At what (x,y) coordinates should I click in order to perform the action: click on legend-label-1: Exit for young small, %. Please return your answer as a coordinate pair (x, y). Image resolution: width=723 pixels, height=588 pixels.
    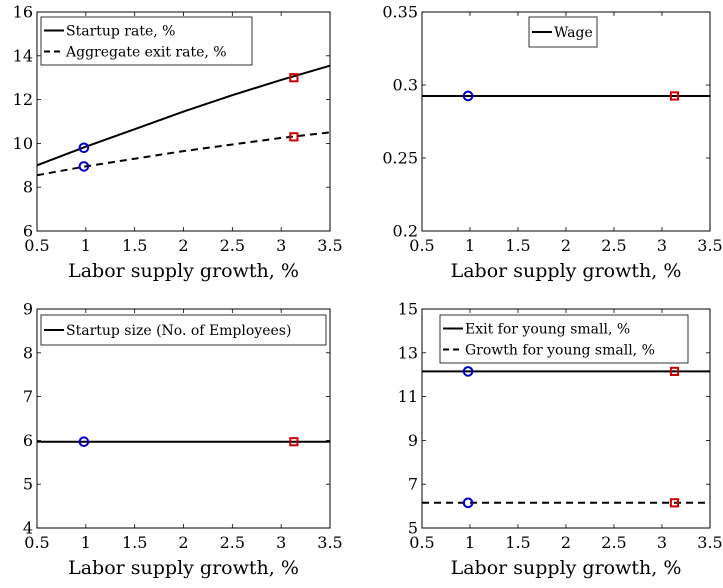
    Looking at the image, I should click on (547, 330).